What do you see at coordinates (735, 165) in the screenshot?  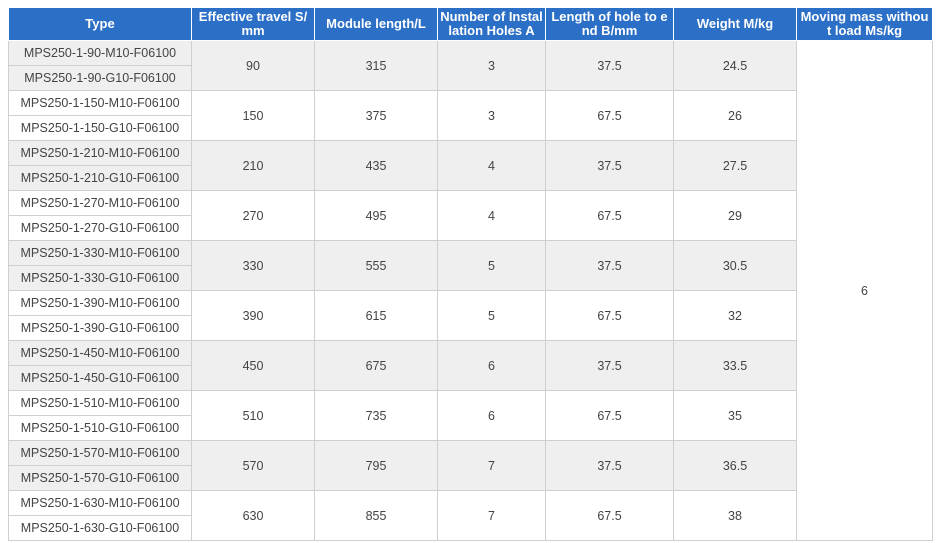 I see `weight-cell: 27.5` at bounding box center [735, 165].